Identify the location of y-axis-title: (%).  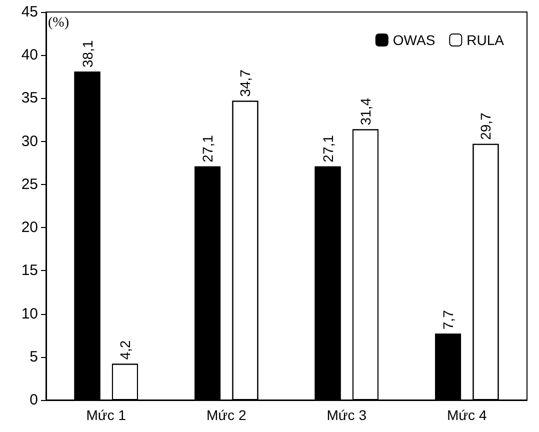
(59, 23).